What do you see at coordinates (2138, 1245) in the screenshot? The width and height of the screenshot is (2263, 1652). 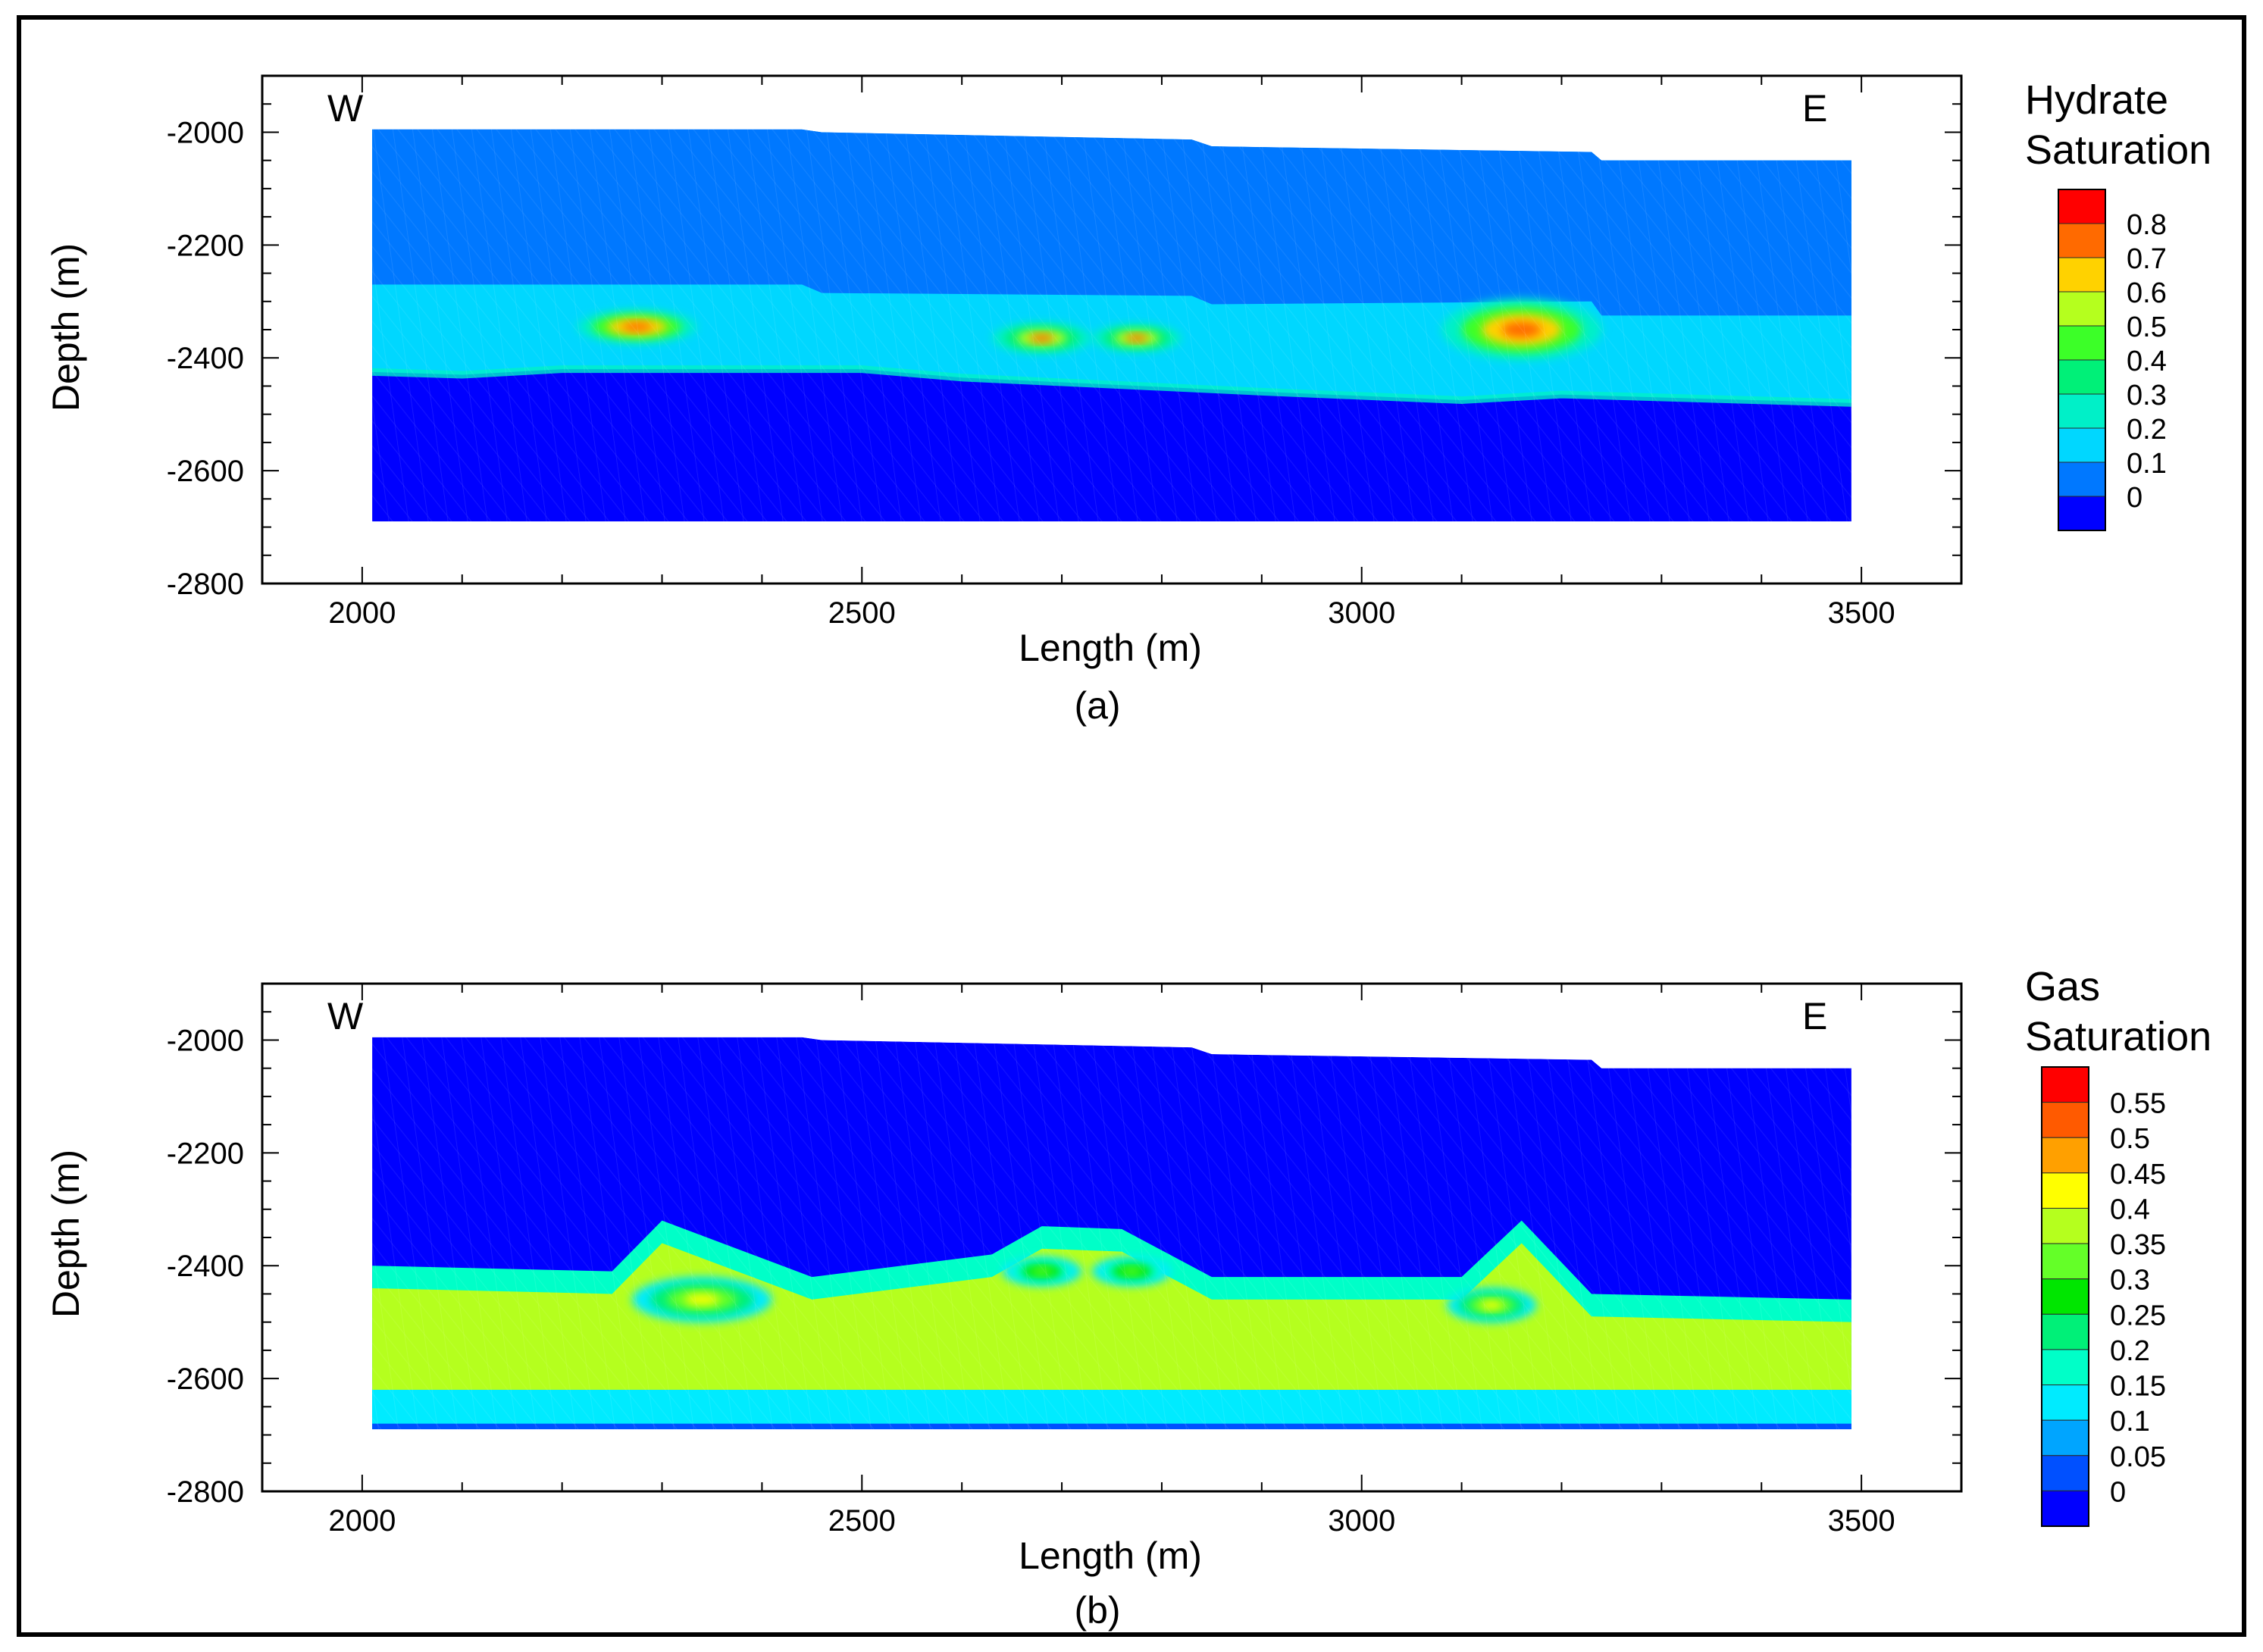 I see `legend-tick-label: 0.35` at bounding box center [2138, 1245].